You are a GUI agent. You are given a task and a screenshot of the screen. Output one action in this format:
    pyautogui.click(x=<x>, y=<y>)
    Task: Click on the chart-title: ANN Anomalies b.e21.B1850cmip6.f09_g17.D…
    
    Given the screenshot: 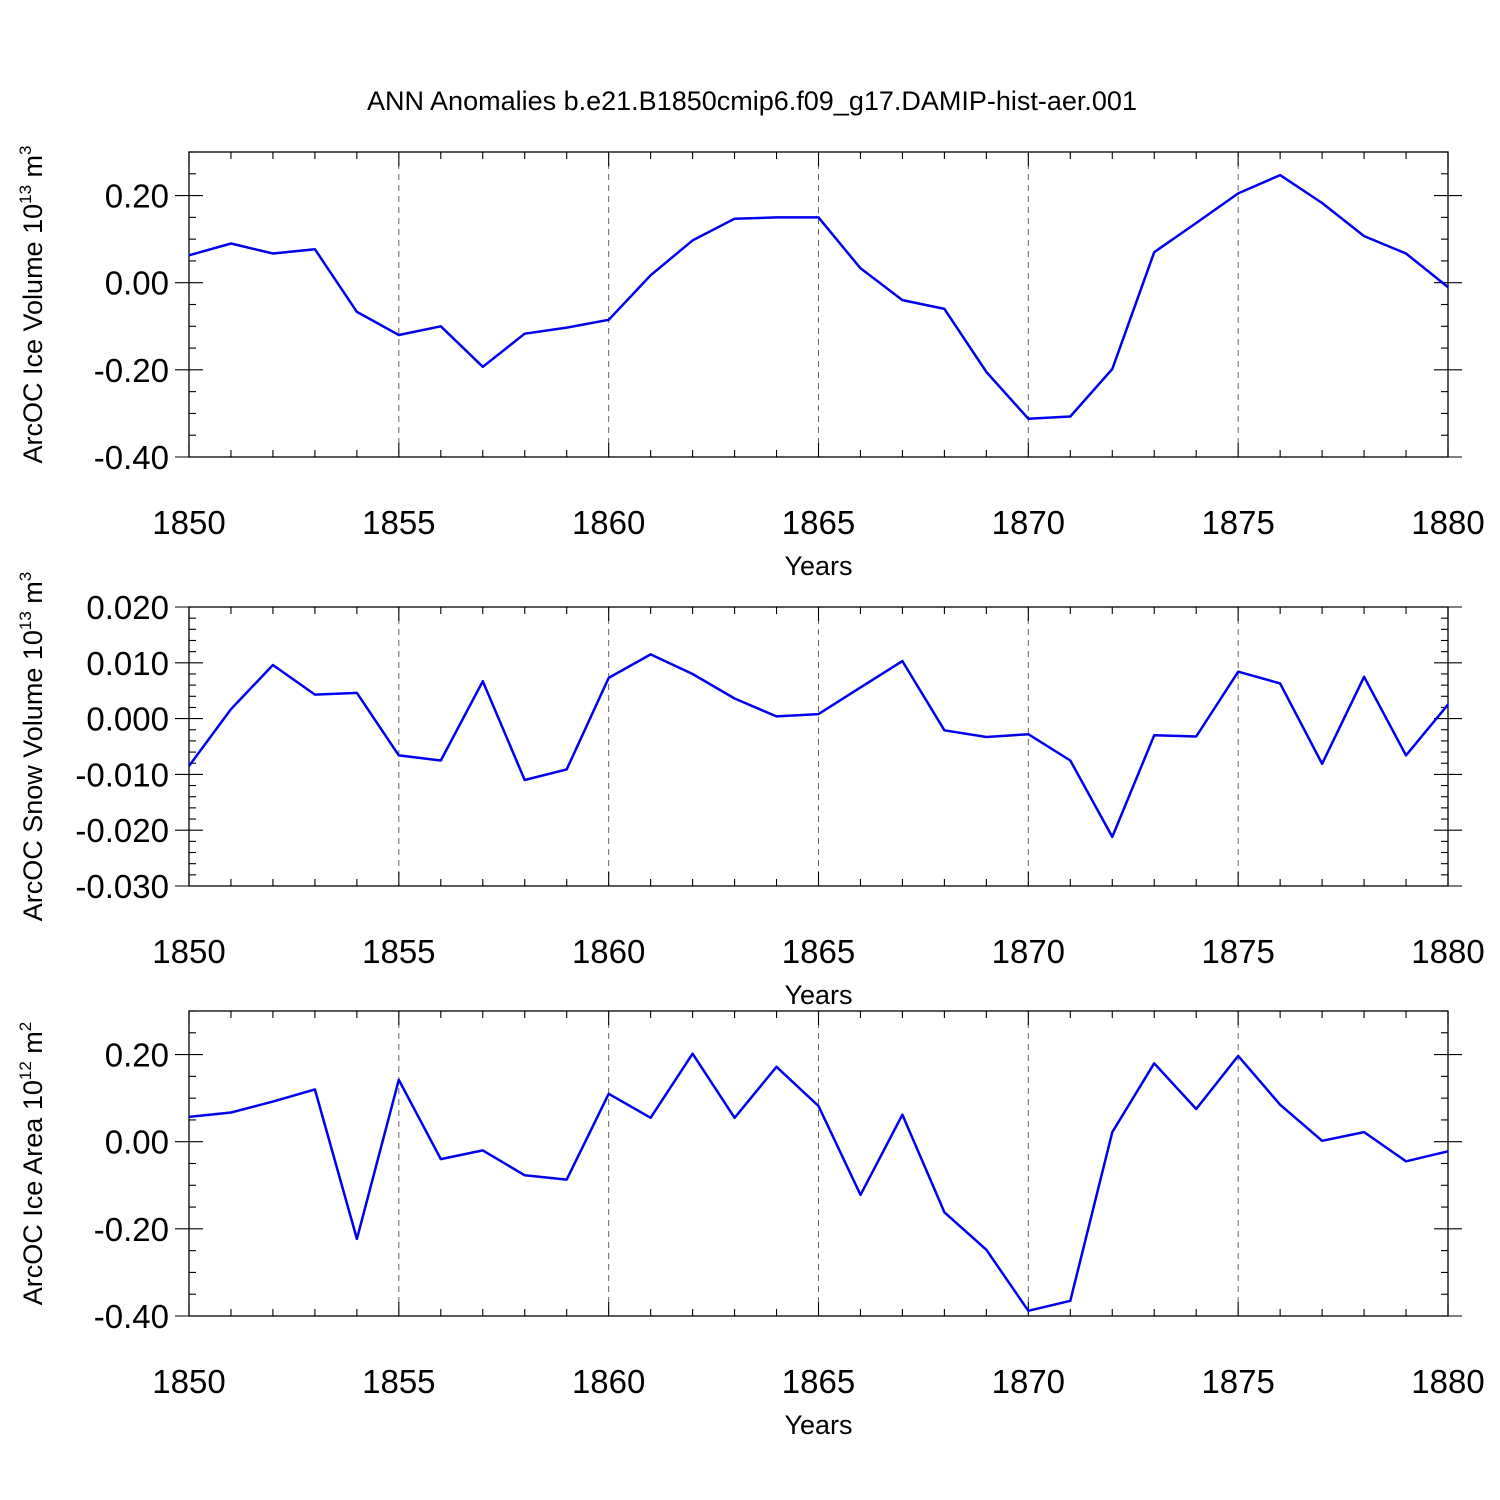 What is the action you would take?
    pyautogui.click(x=752, y=101)
    